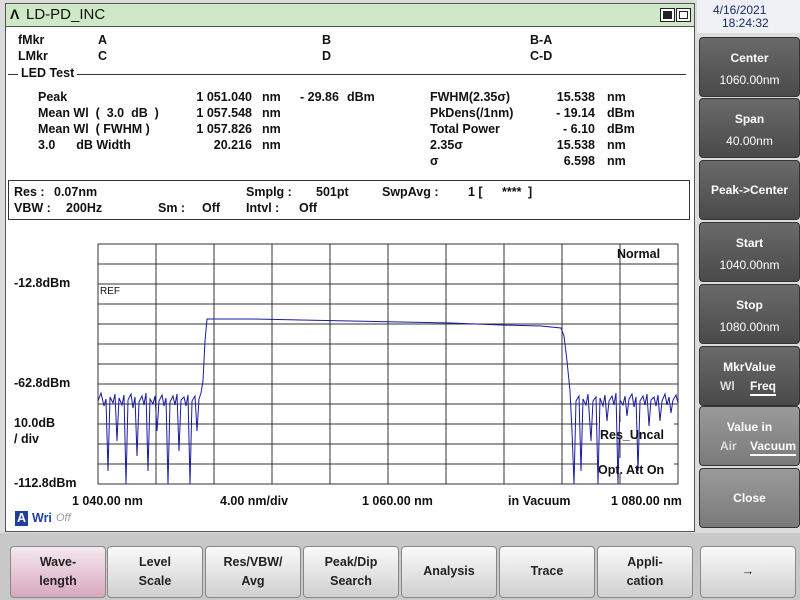  What do you see at coordinates (253, 581) in the screenshot?
I see `function-key-label: Avg` at bounding box center [253, 581].